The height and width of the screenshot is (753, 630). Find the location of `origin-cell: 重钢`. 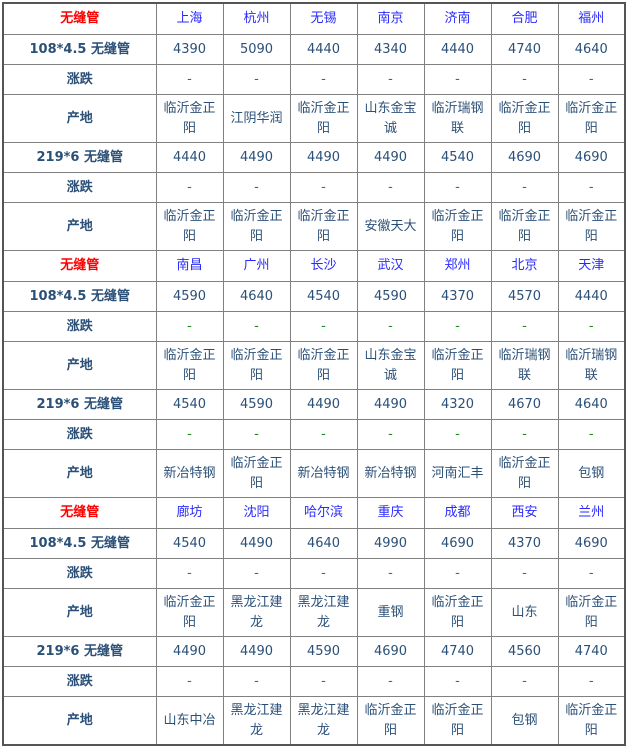

origin-cell: 重钢 is located at coordinates (390, 612).